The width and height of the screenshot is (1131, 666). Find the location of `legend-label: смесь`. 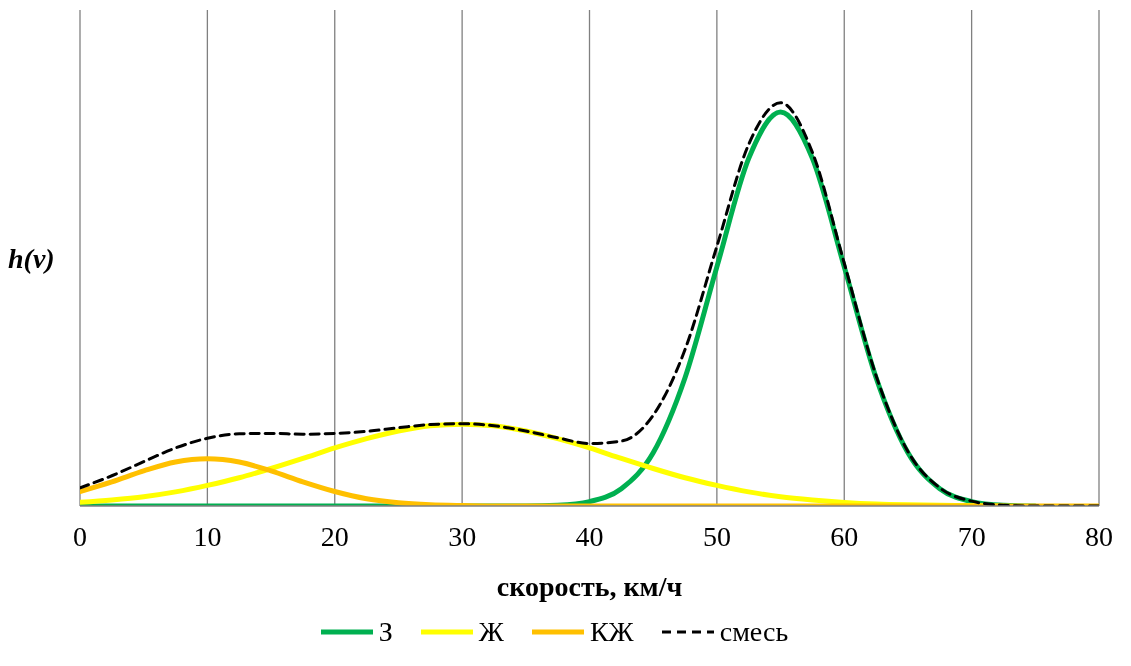

legend-label: смесь is located at coordinates (754, 632).